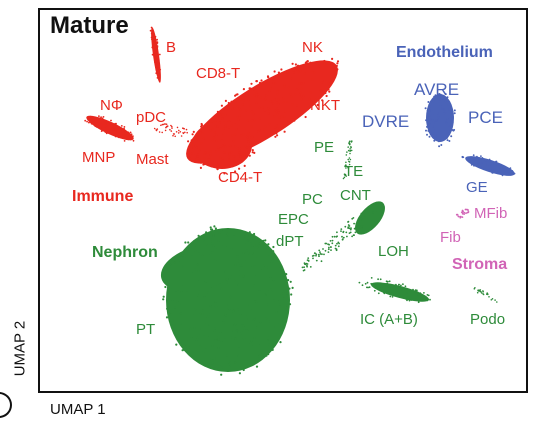 This screenshot has width=550, height=425. Describe the element at coordinates (156, 55) in the screenshot. I see `cluster-b-core` at that location.